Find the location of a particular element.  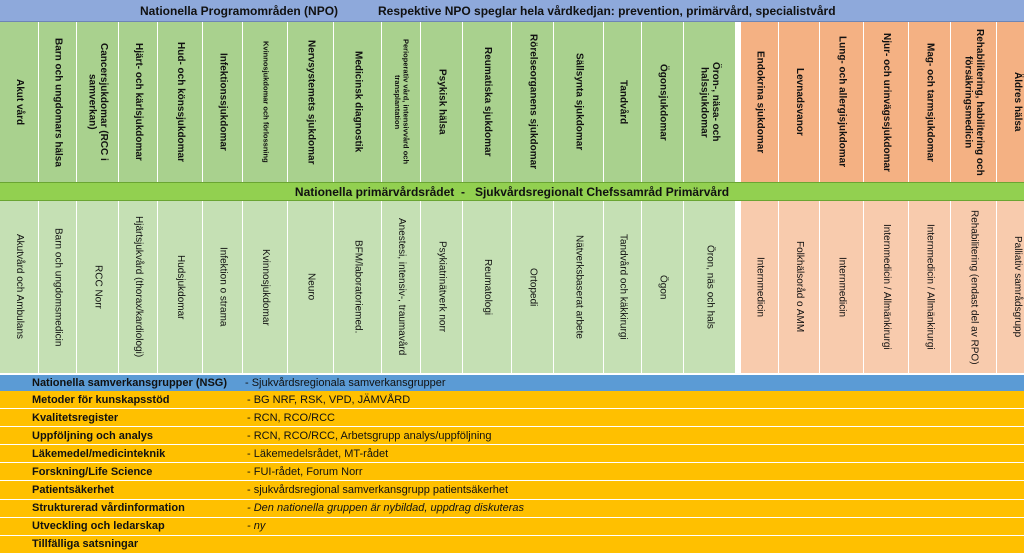

primary-care-column: Reumatologi is located at coordinates (487, 287).